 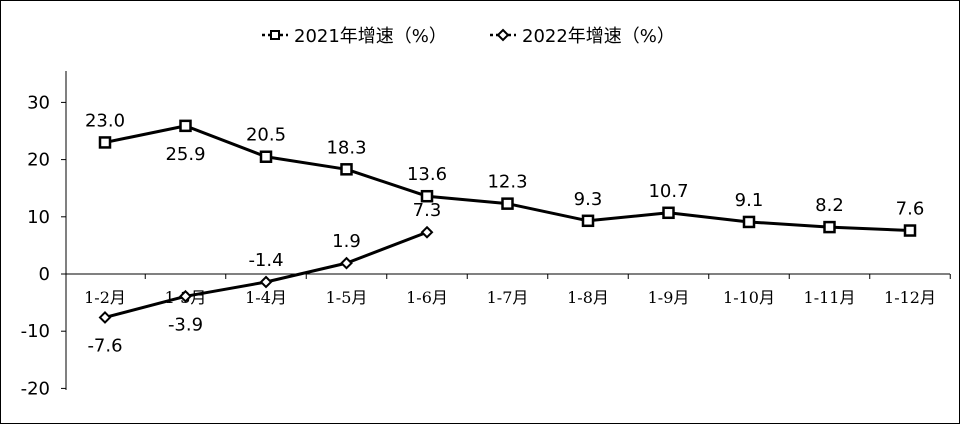 What do you see at coordinates (427, 174) in the screenshot?
I see `data-label: 13.6` at bounding box center [427, 174].